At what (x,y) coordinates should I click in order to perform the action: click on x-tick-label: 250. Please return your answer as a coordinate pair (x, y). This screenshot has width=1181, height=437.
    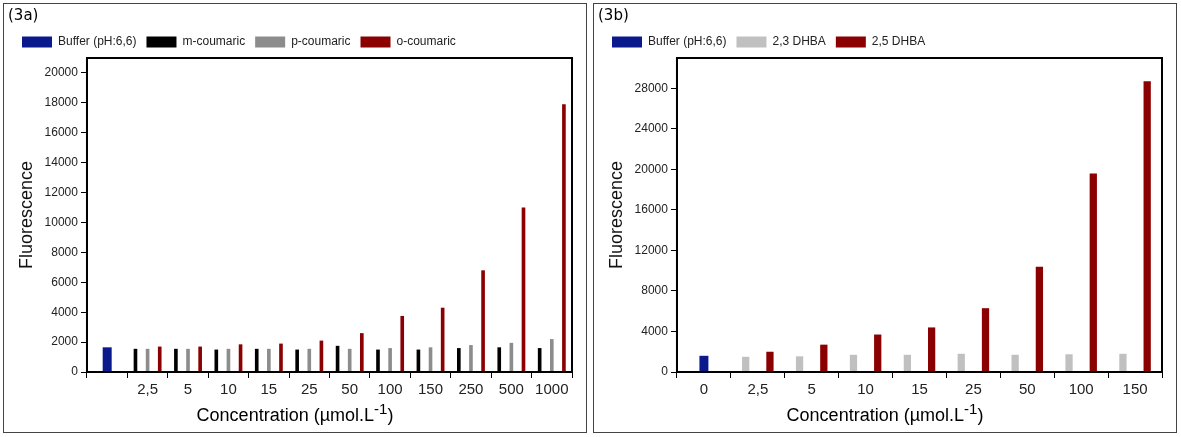
    Looking at the image, I should click on (471, 389).